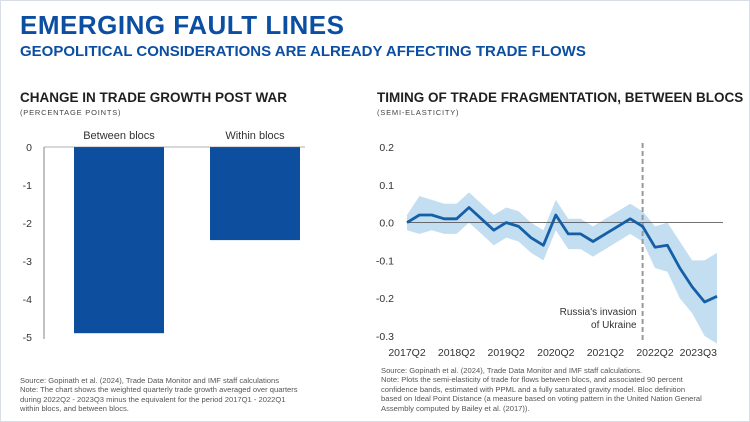  What do you see at coordinates (386, 148) in the screenshot?
I see `y-tick-label: 0.2` at bounding box center [386, 148].